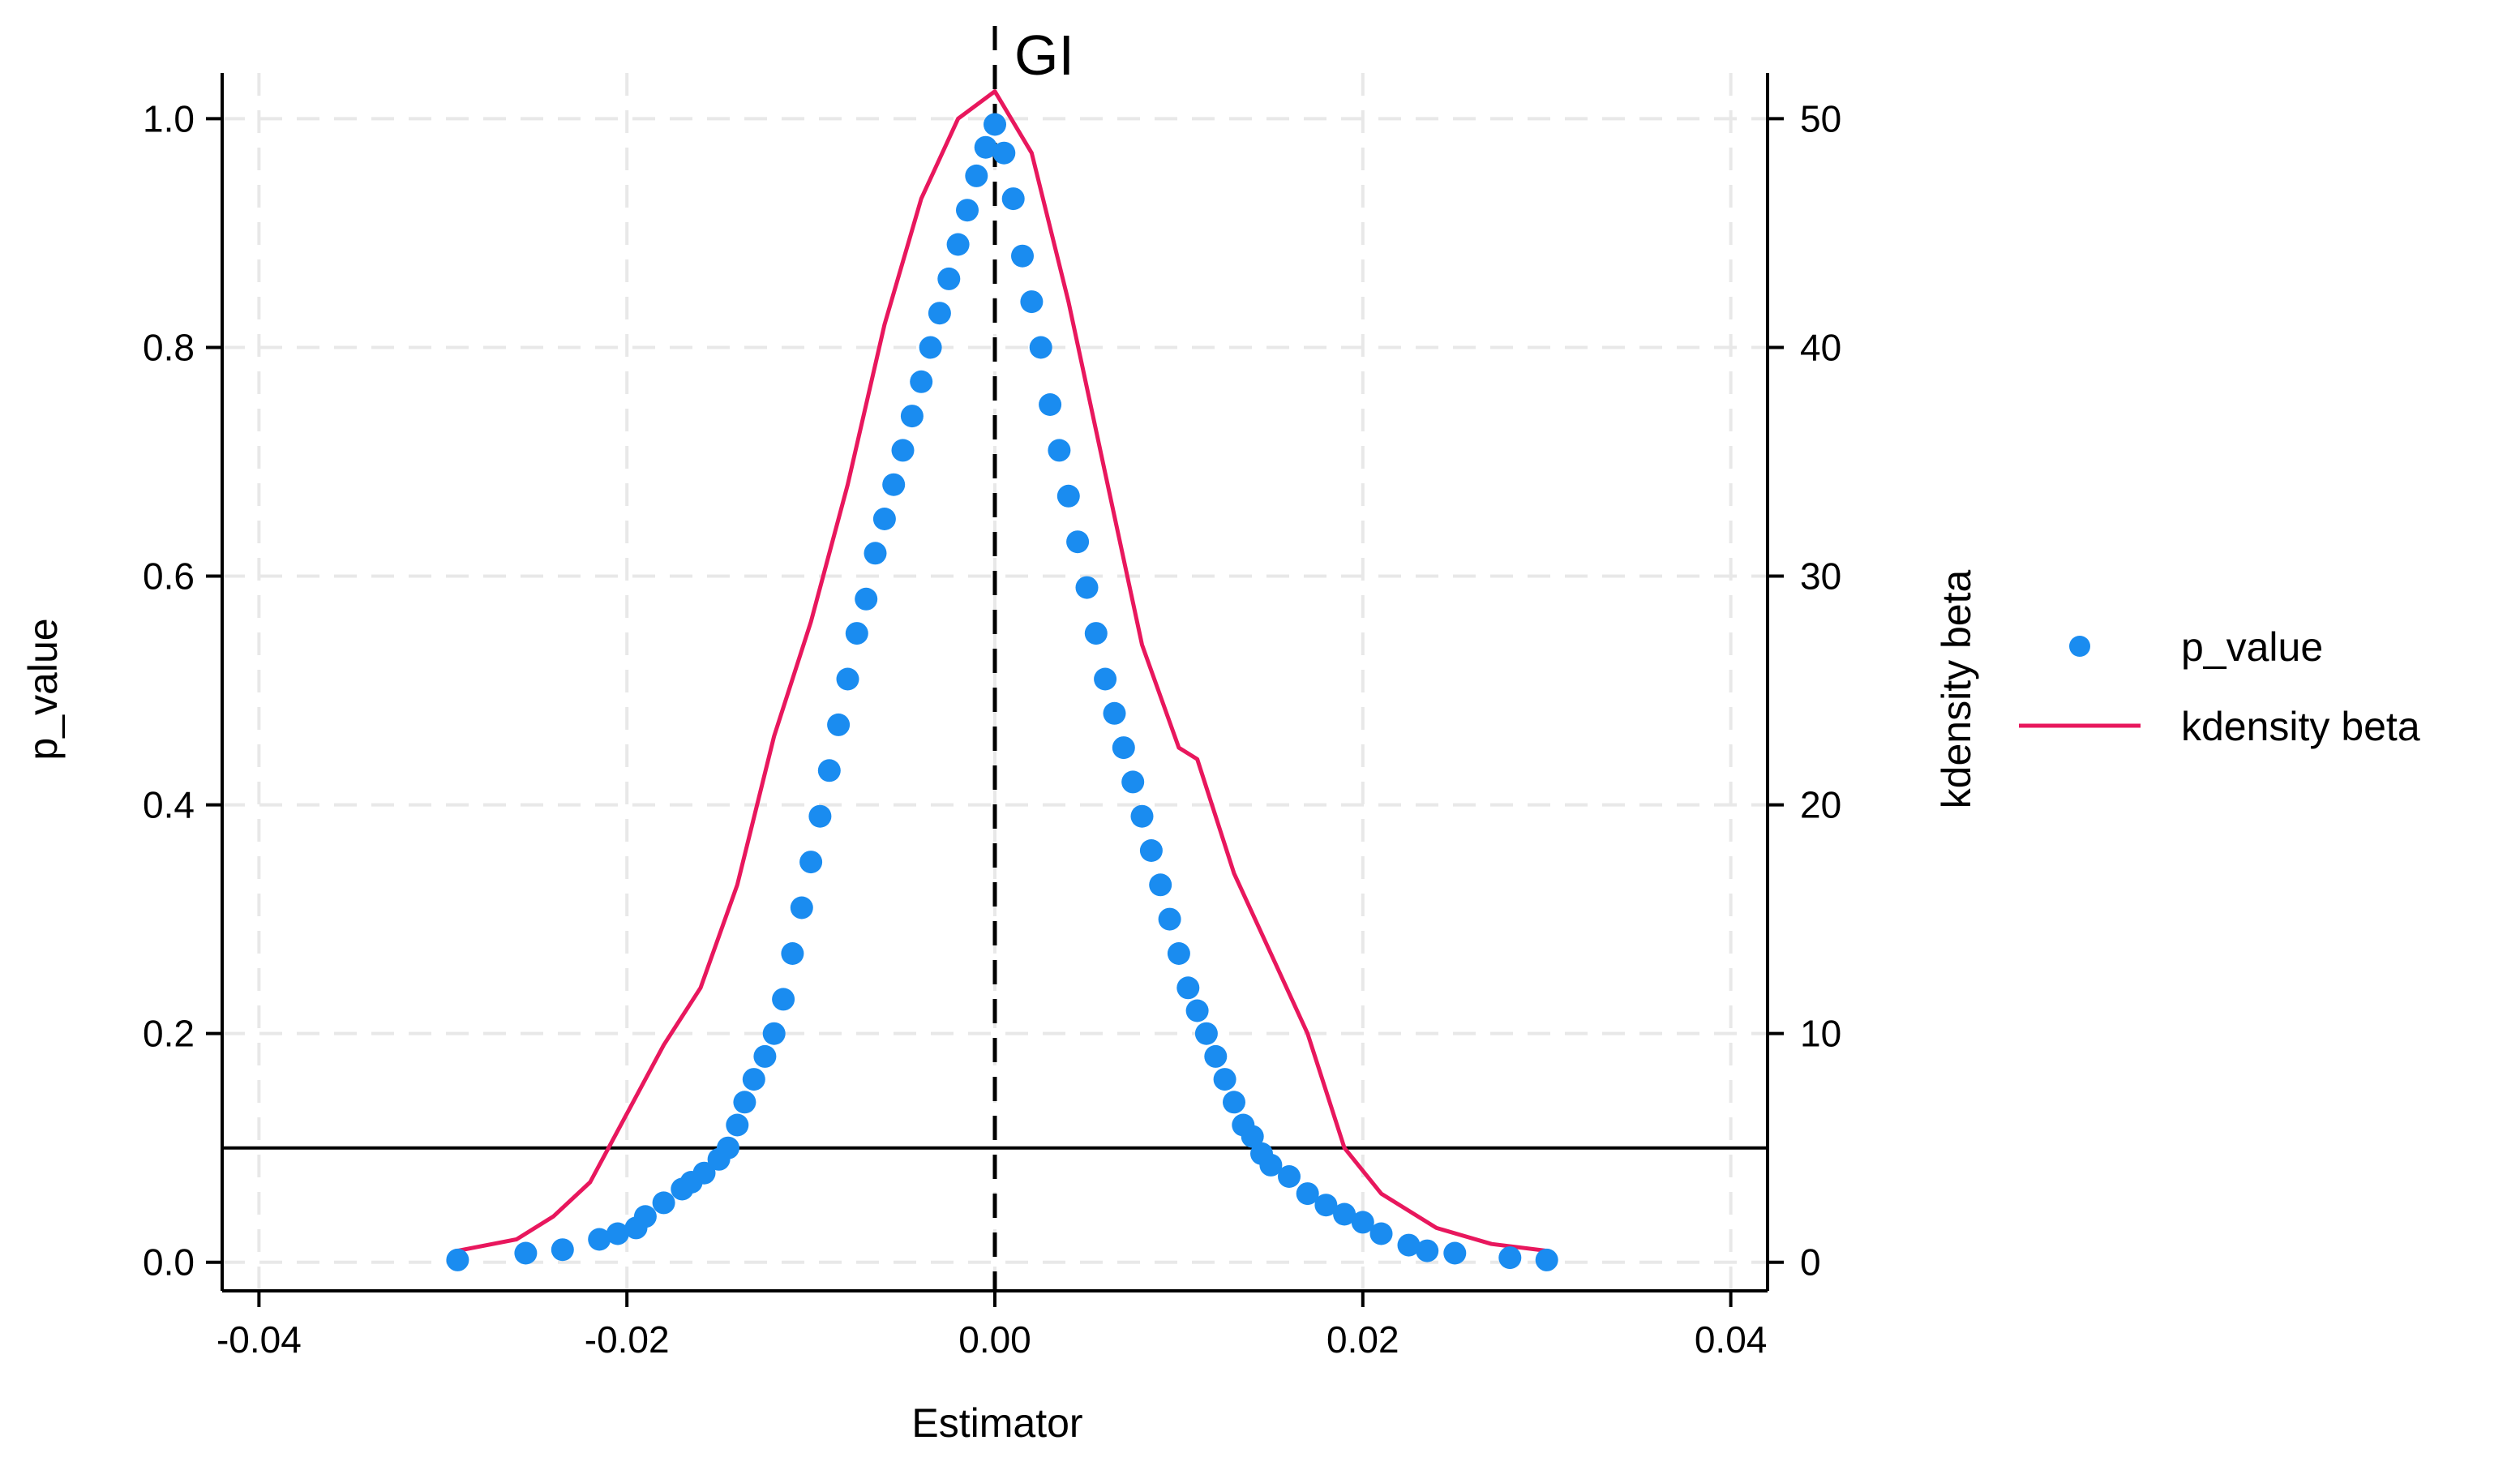 Image resolution: width=2520 pixels, height=1466 pixels. Describe the element at coordinates (169, 1262) in the screenshot. I see `y-left-tick-label-0: 0.0` at that location.